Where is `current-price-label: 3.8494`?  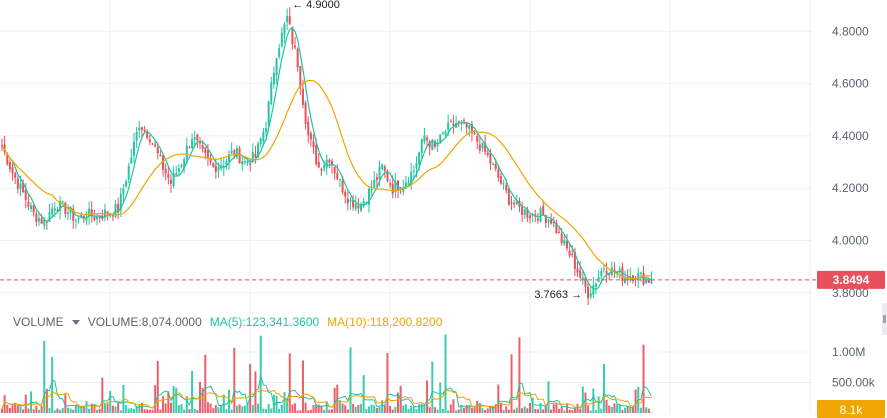 current-price-label: 3.8494 is located at coordinates (851, 280).